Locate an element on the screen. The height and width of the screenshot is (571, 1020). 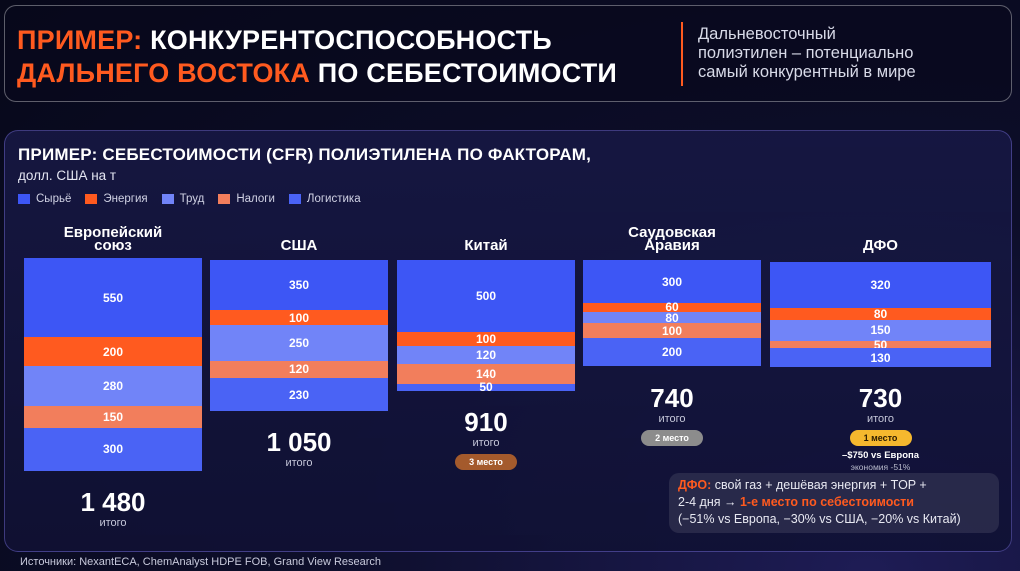
chart-unit: долл. США на т is located at coordinates (67, 175).